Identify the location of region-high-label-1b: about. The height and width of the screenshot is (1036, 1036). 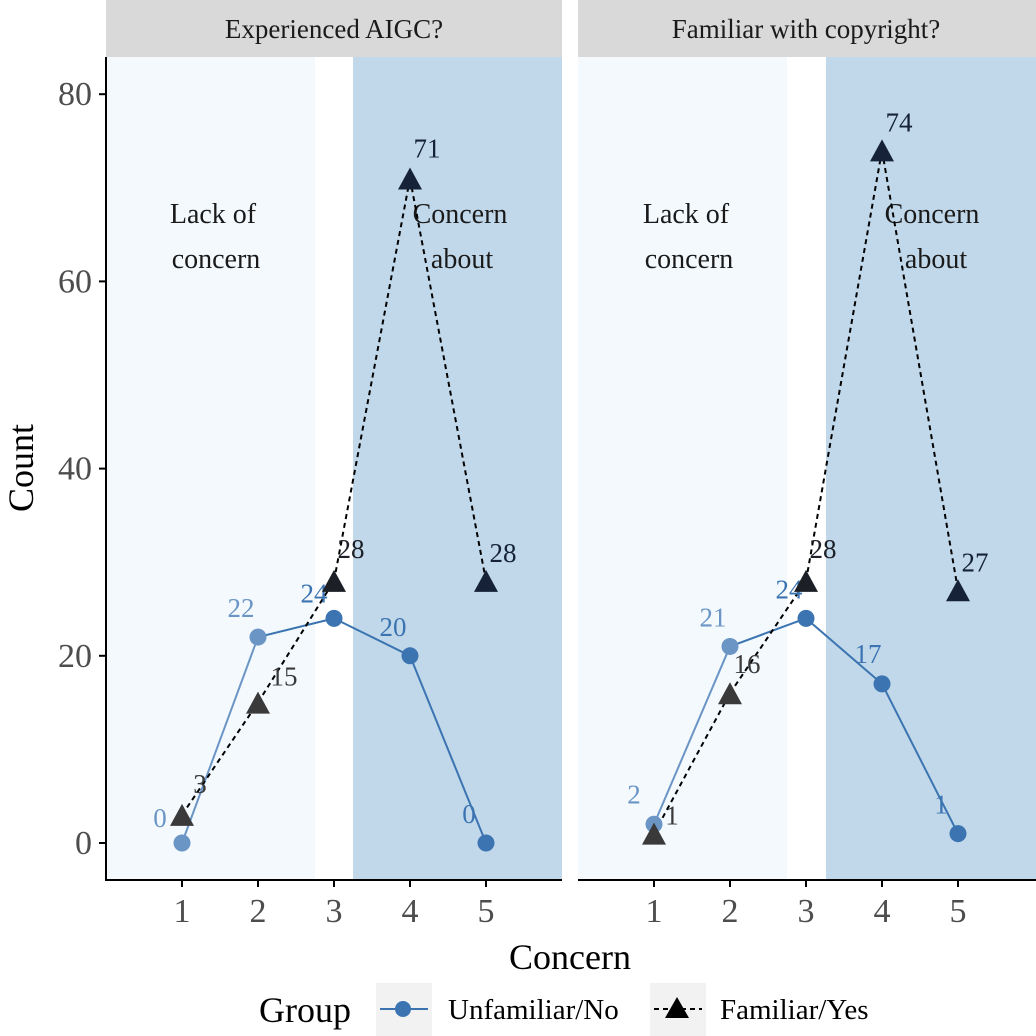
(462, 259).